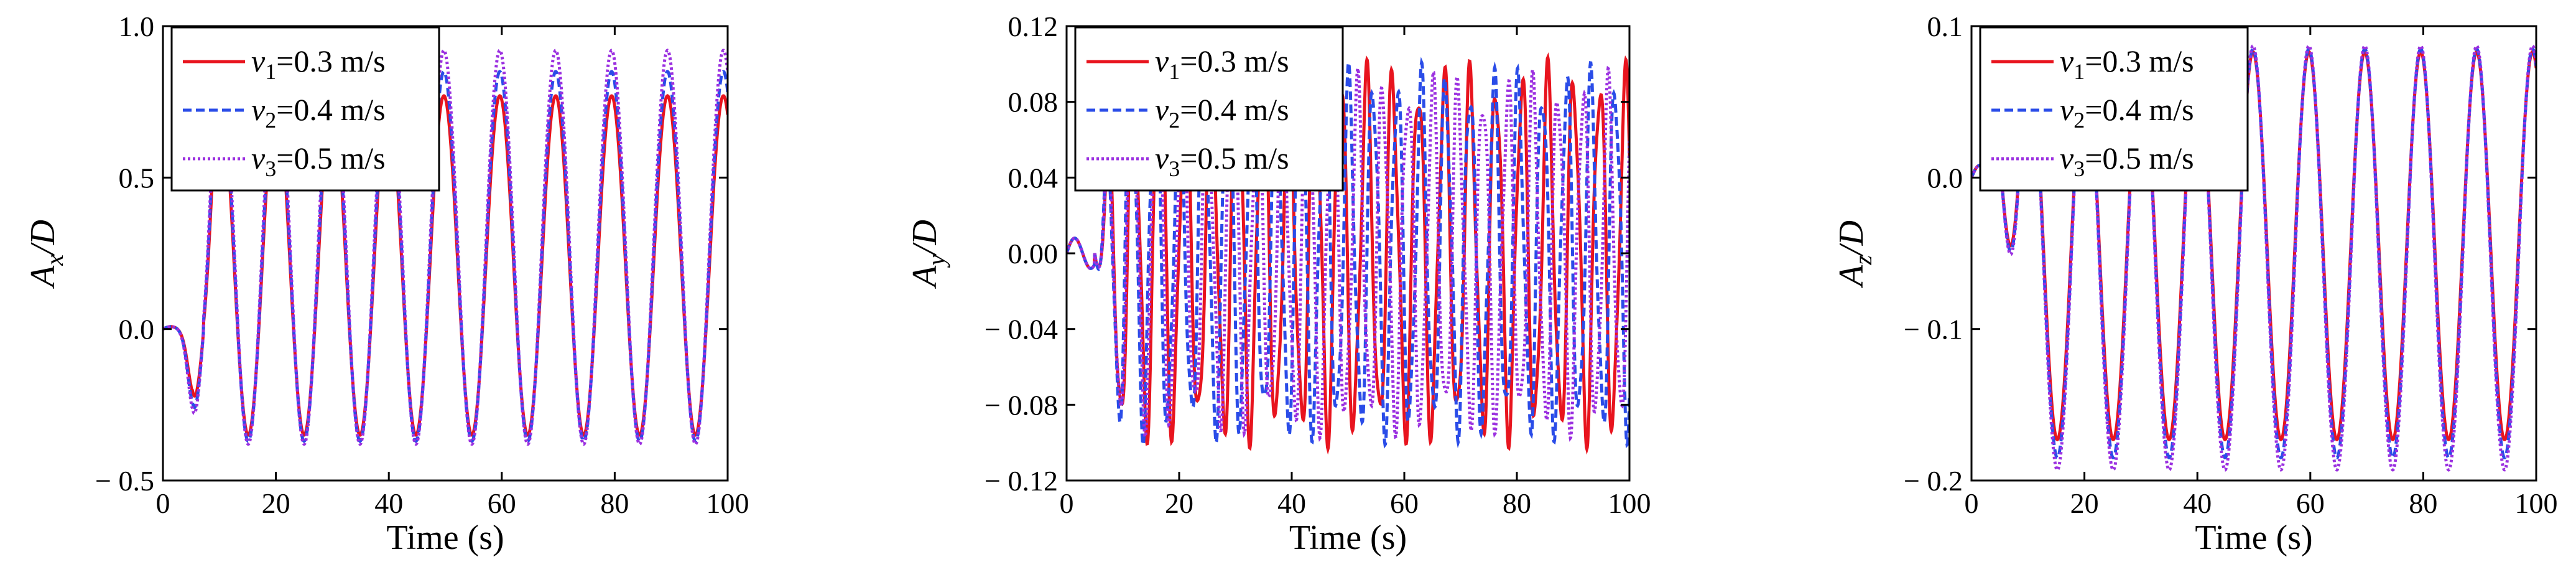 This screenshot has width=2576, height=572. I want to click on y-tick-label: − 0.04, so click(1022, 329).